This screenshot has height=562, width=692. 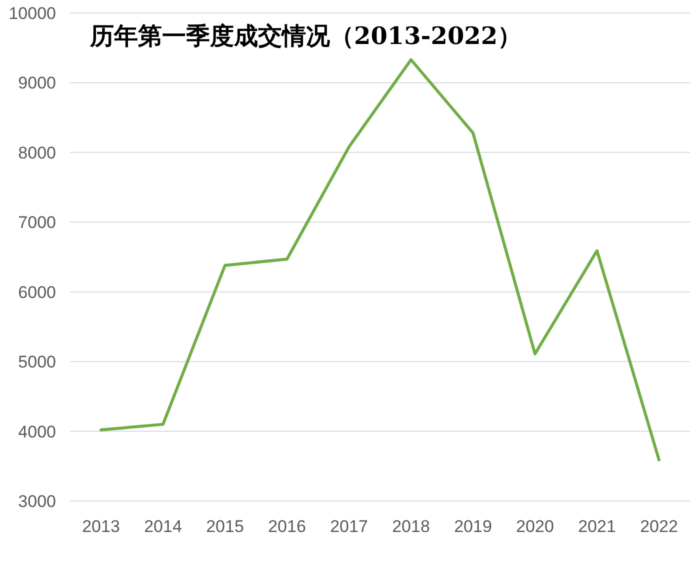 What do you see at coordinates (37, 83) in the screenshot?
I see `y-tick-label: 9000` at bounding box center [37, 83].